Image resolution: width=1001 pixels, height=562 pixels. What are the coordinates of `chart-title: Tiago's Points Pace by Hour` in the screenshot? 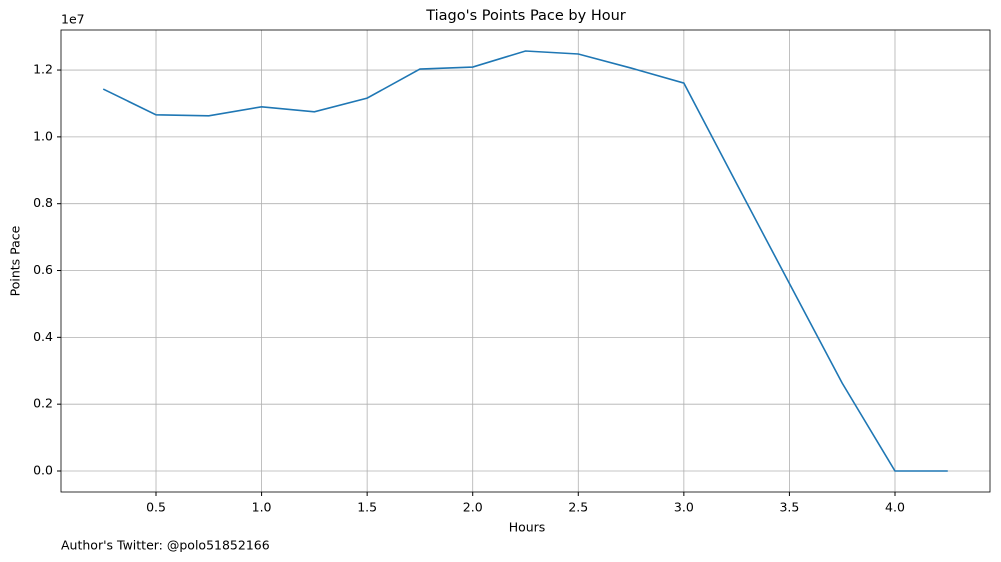 It's located at (525, 16).